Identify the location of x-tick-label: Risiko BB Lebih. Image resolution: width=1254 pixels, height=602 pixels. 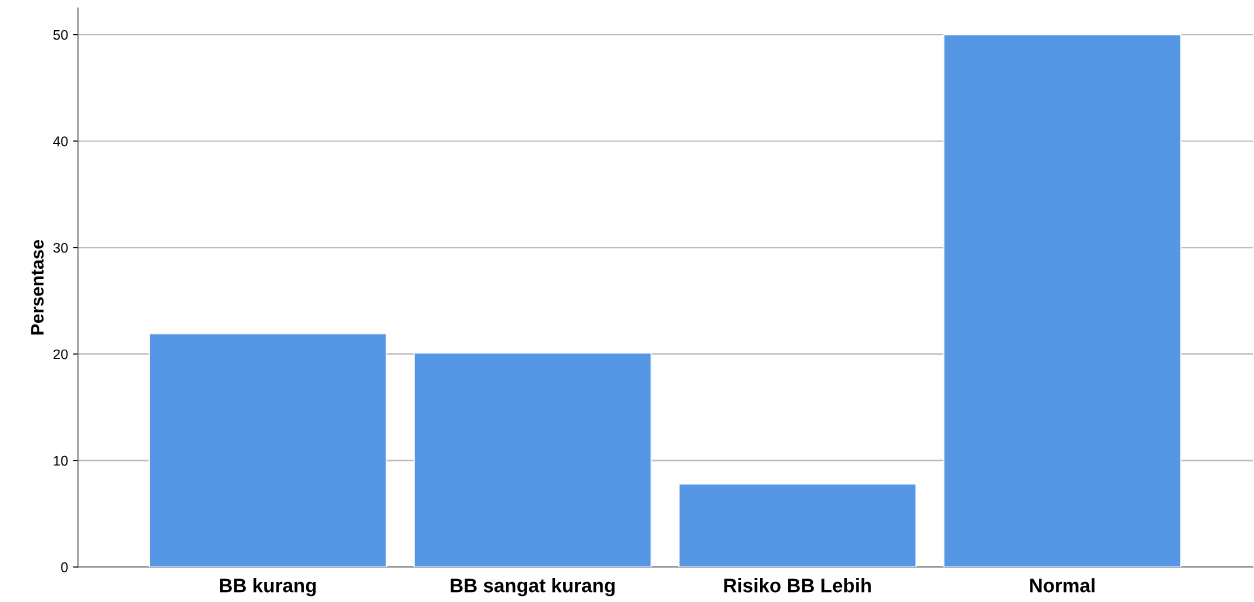
(797, 585).